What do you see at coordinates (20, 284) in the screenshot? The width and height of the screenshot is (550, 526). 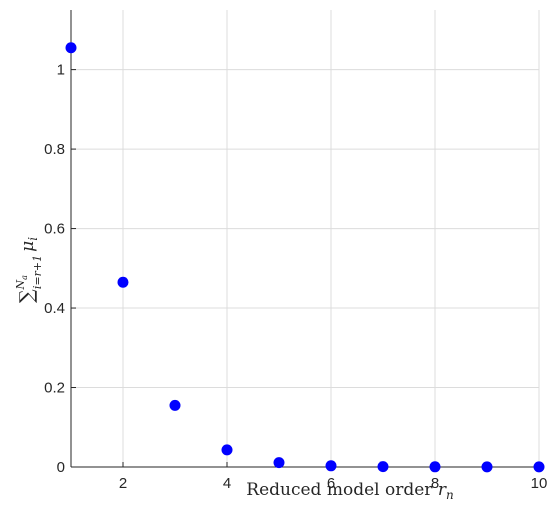 I see `y-axis-label-sum-sup: N` at bounding box center [20, 284].